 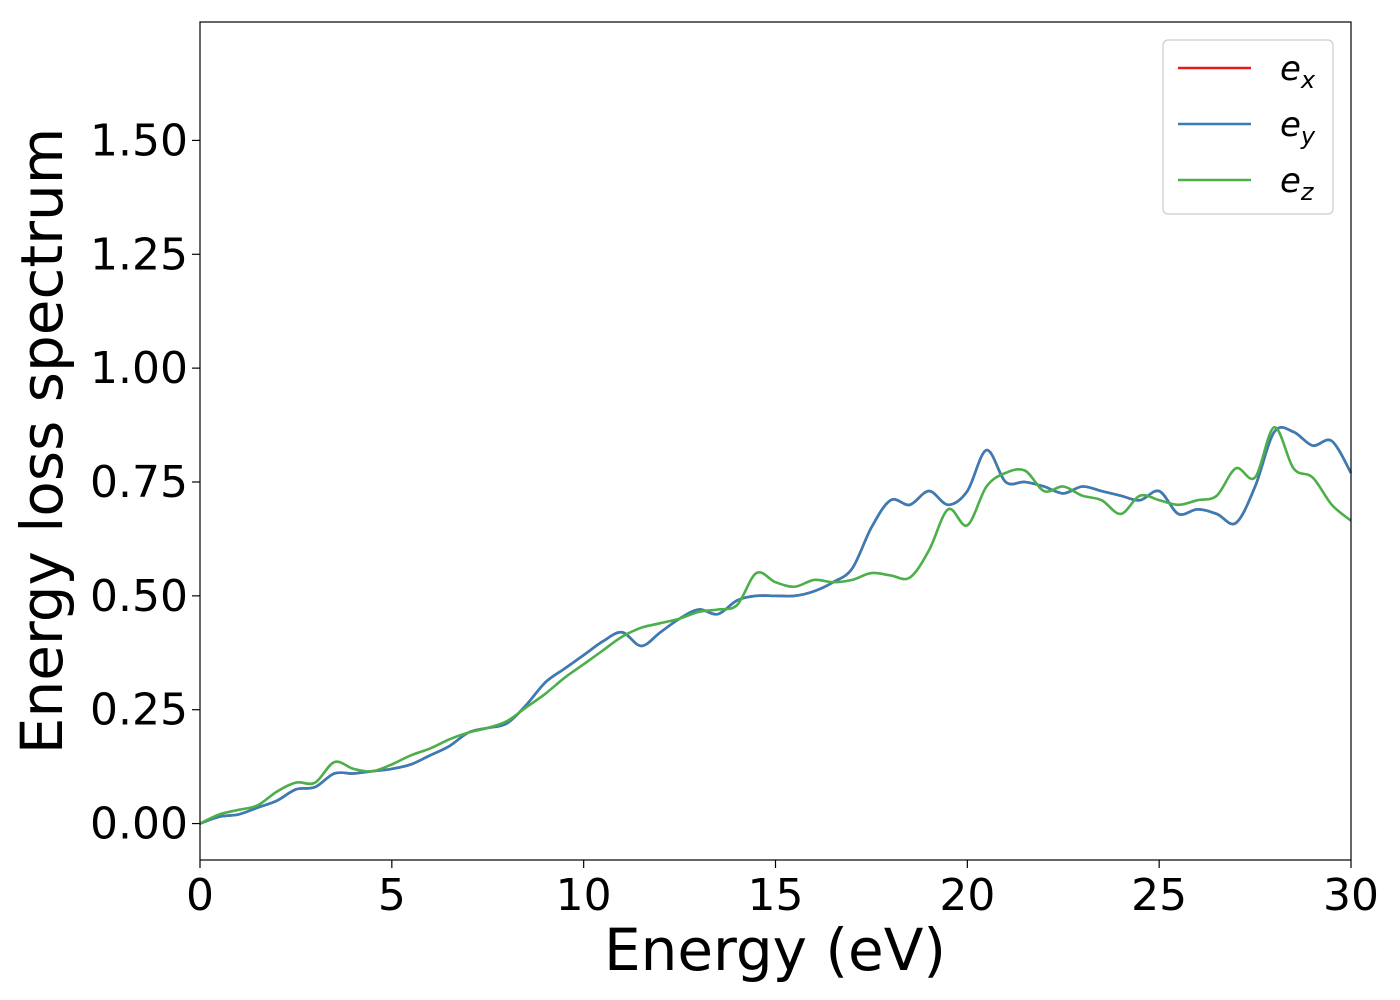 I want to click on y-tick-label: 1.00, so click(x=139, y=368).